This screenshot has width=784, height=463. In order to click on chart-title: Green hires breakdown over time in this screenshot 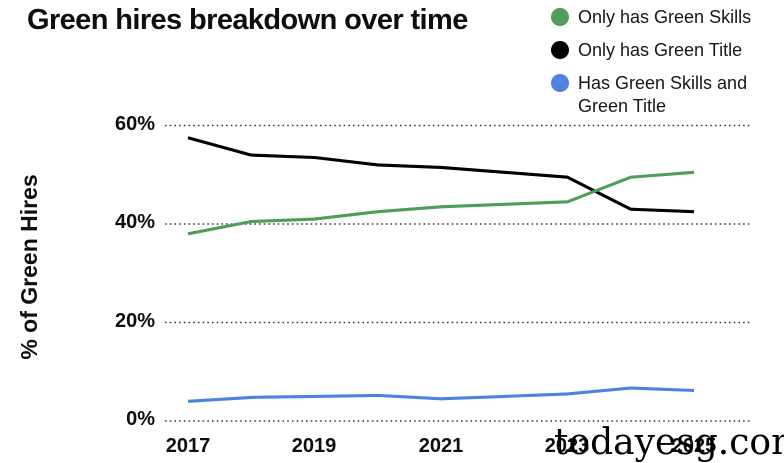, I will do `click(247, 20)`.